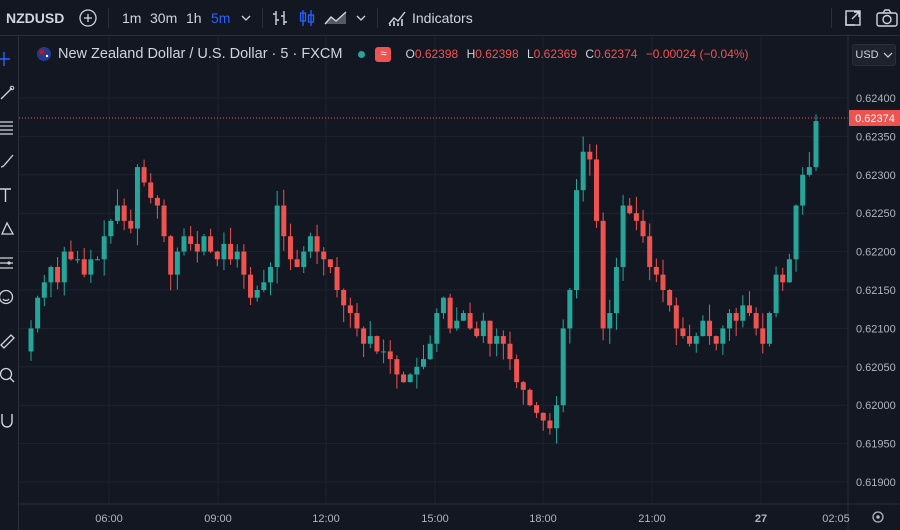  Describe the element at coordinates (221, 18) in the screenshot. I see `interval-5m: 5m` at that location.